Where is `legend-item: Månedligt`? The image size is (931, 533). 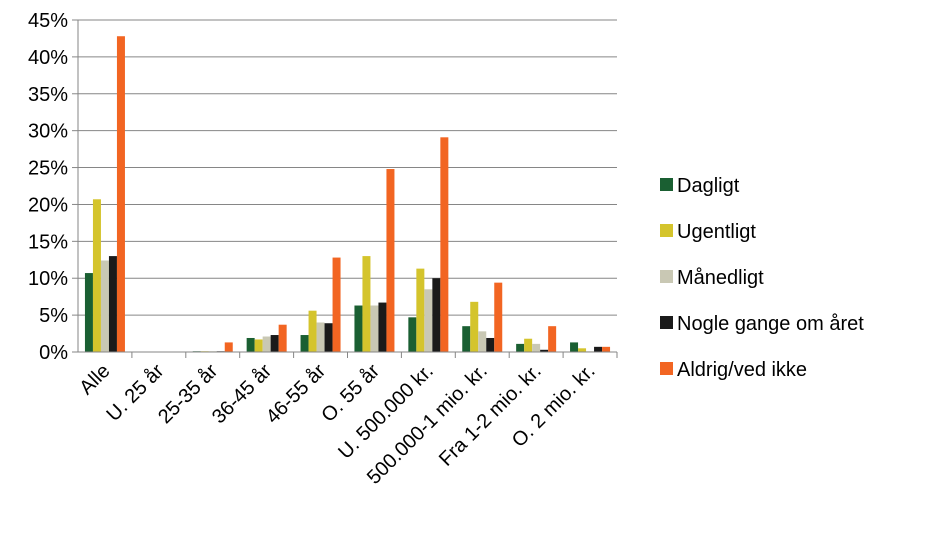
legend-item: Månedligt is located at coordinates (712, 278).